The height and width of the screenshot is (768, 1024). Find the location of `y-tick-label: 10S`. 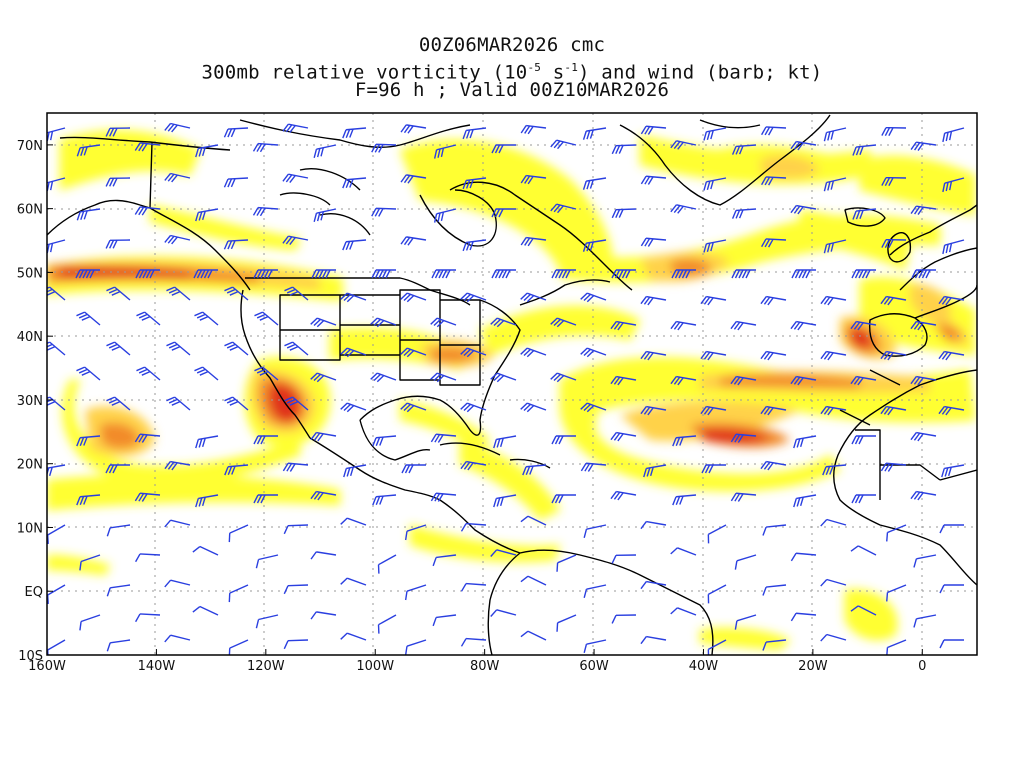

y-tick-label: 10S is located at coordinates (30, 656).